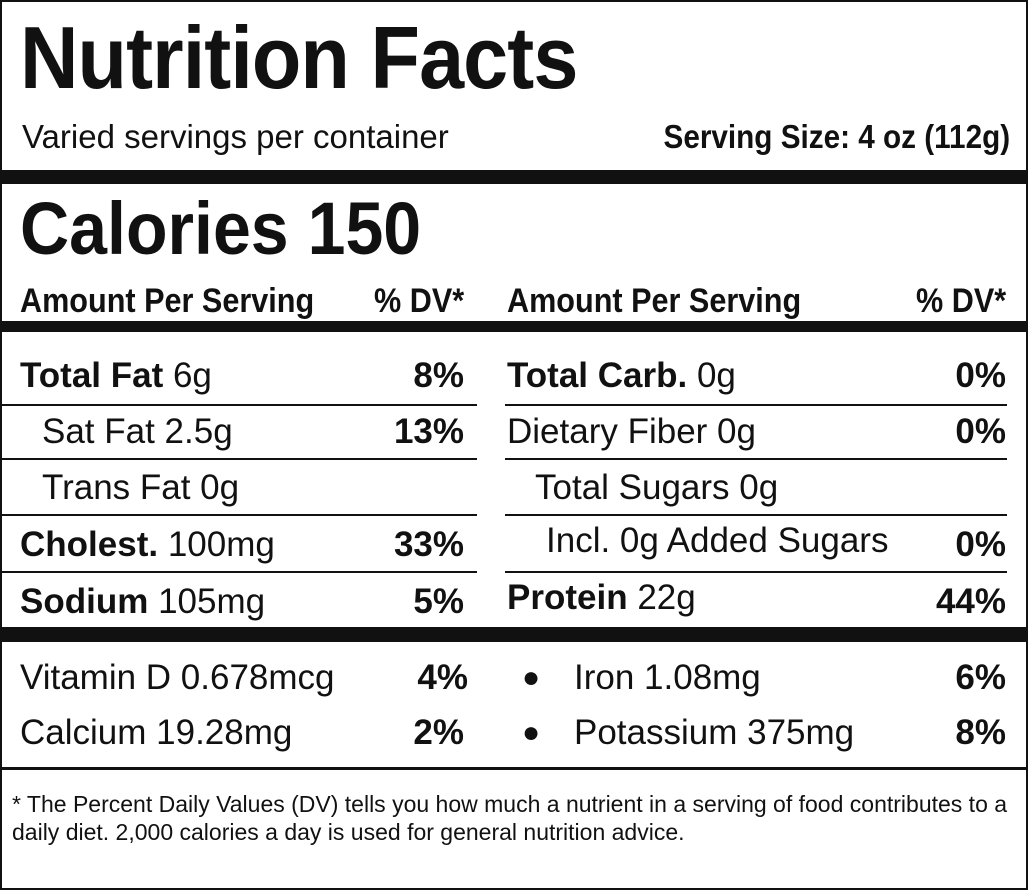  Describe the element at coordinates (514, 634) in the screenshot. I see `thick-divider-vitamins` at that location.